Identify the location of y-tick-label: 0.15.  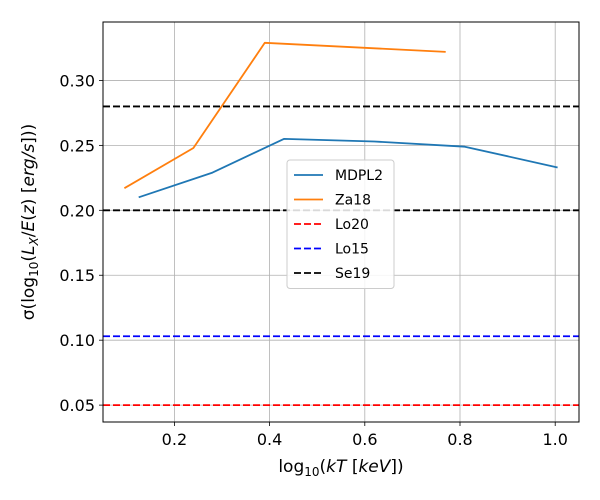
(77, 275).